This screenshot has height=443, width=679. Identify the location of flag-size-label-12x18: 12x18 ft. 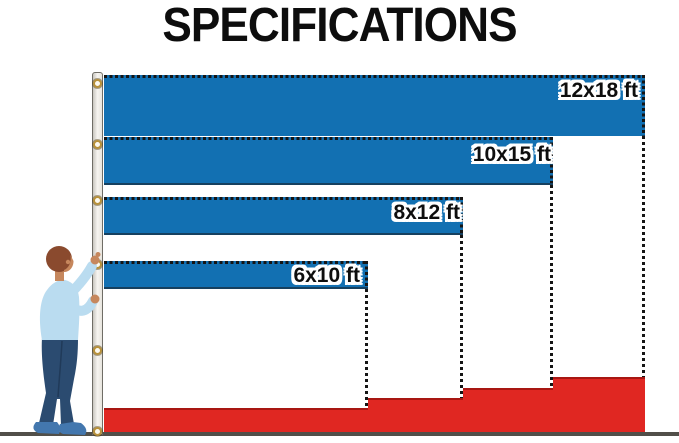
(598, 90).